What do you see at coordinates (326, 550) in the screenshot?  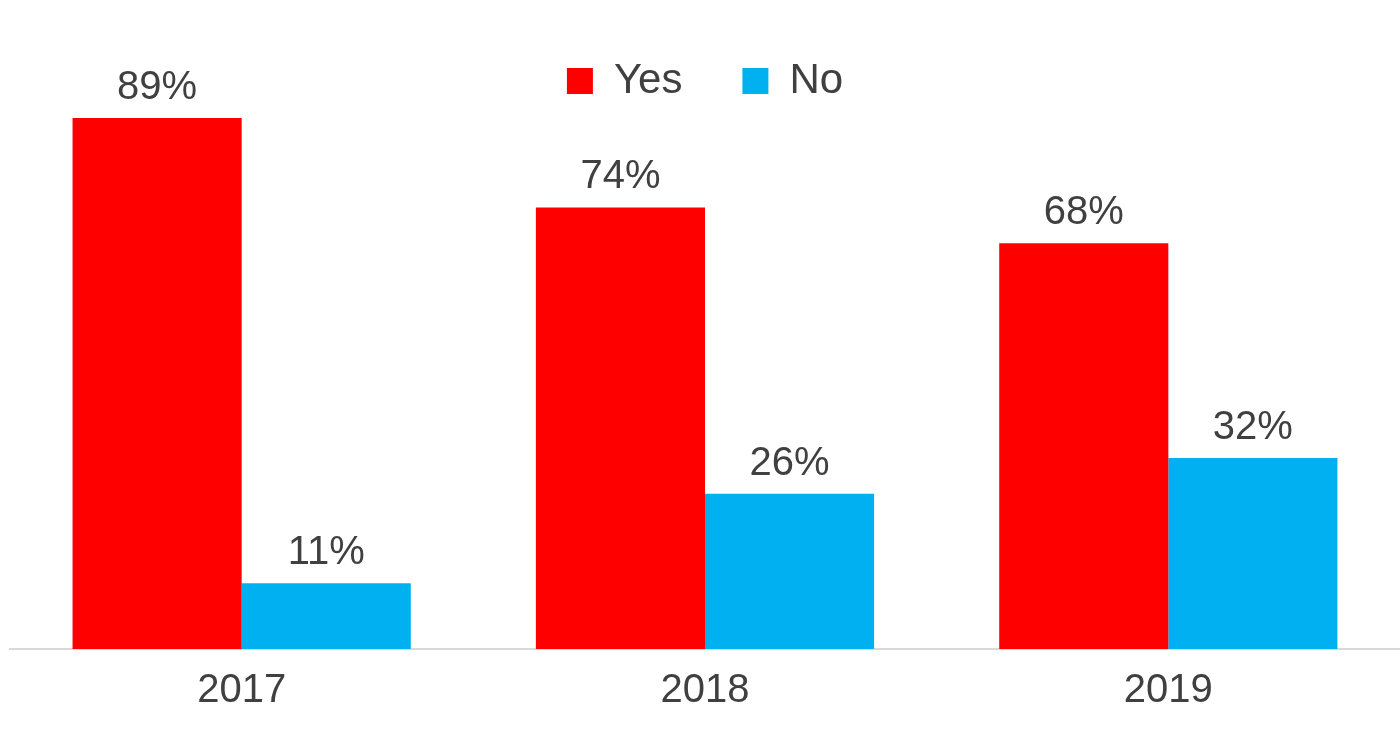 I see `data-label: 11%` at bounding box center [326, 550].